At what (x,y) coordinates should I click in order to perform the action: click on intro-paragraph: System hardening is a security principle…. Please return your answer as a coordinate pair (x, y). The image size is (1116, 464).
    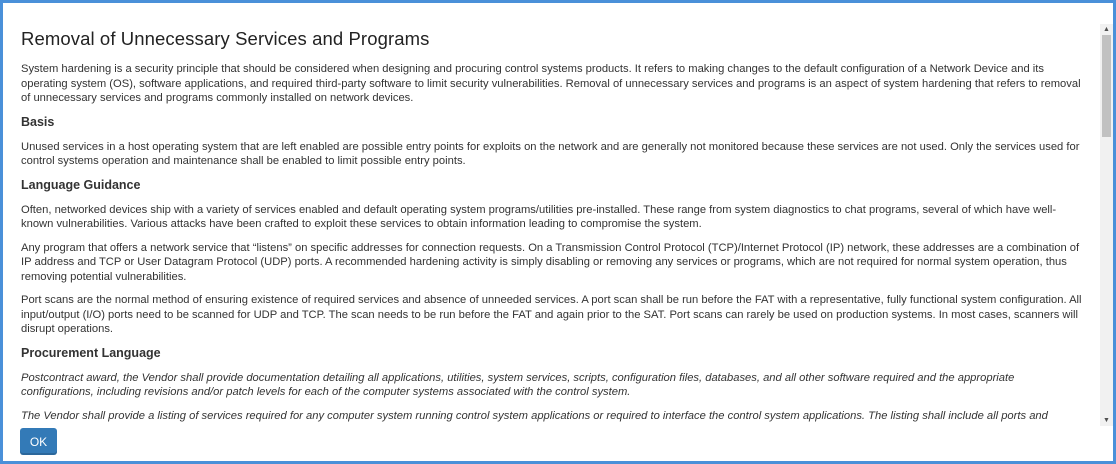
    Looking at the image, I should click on (551, 83).